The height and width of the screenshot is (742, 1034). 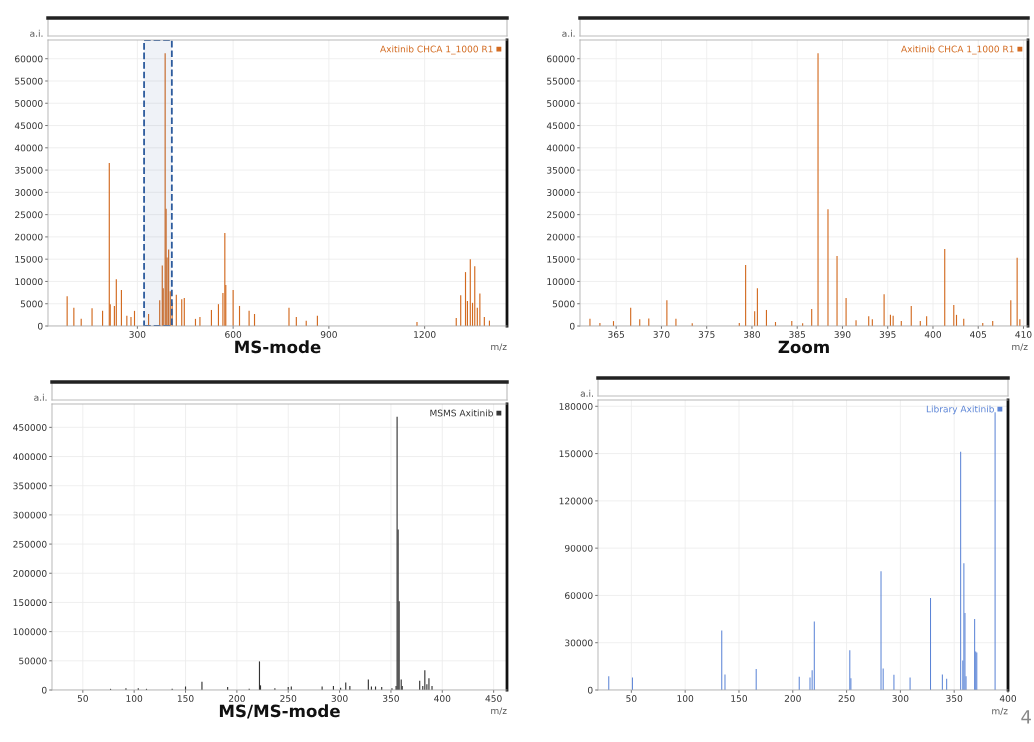 I want to click on text: MS-mode, so click(x=278, y=347).